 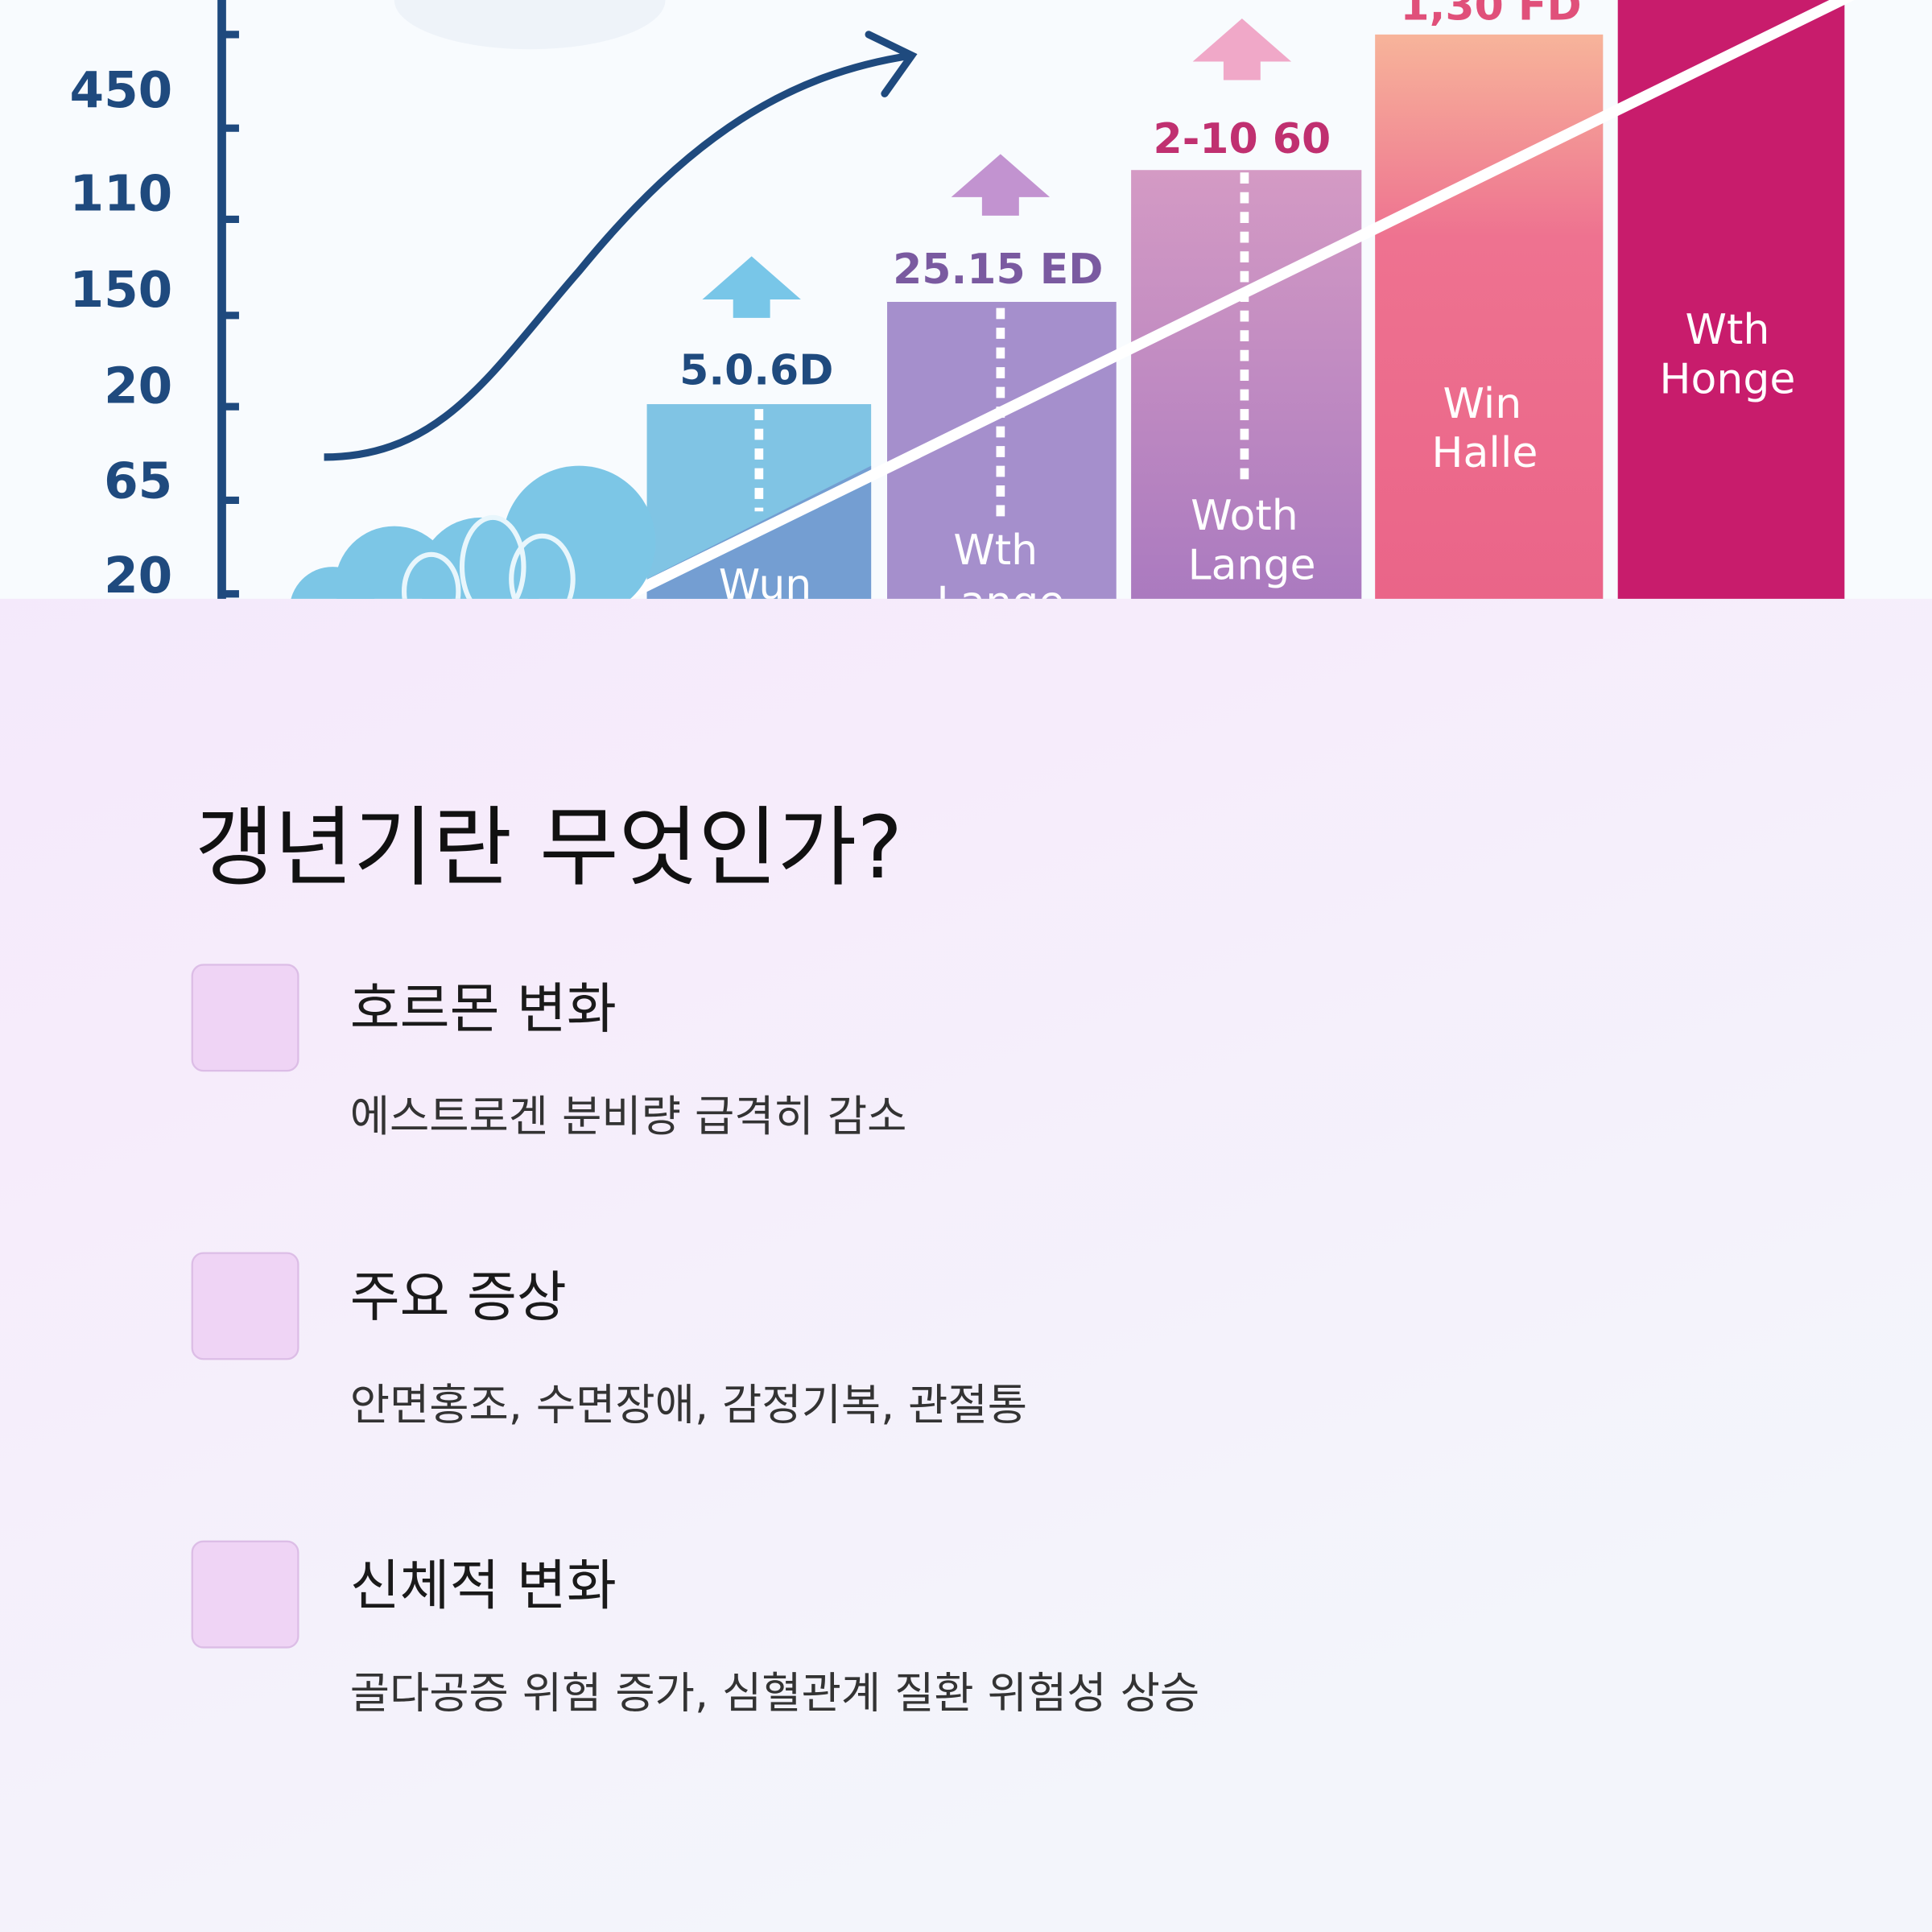 What do you see at coordinates (628, 1116) in the screenshot?
I see `item-text: 에스트로겐 분비량 급격히 감소` at bounding box center [628, 1116].